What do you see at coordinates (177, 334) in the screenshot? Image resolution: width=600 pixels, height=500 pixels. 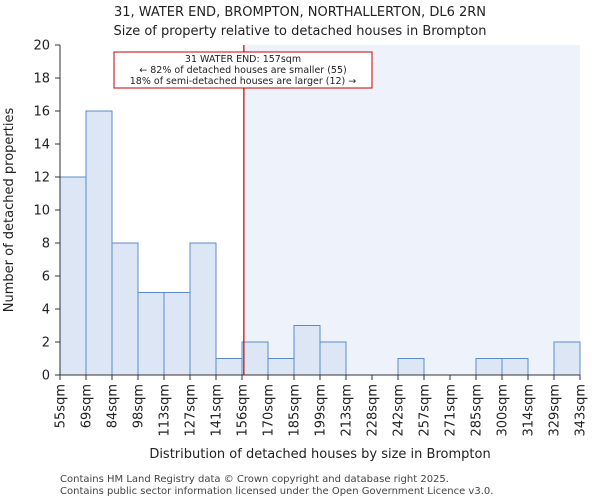 I see `bar-113sqm` at bounding box center [177, 334].